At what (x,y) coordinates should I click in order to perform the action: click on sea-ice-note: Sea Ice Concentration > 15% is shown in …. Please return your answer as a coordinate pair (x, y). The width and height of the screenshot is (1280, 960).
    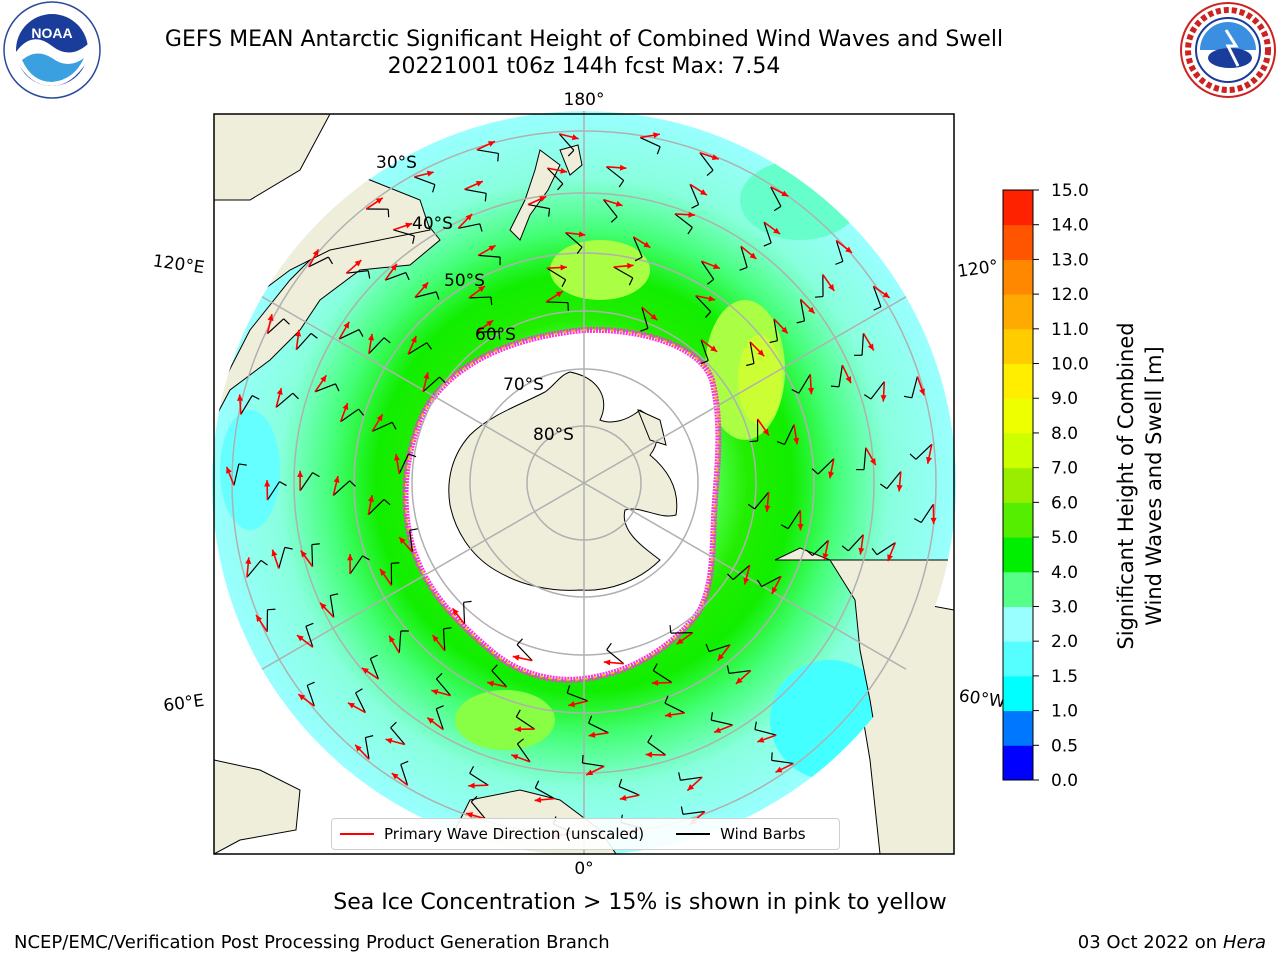
    Looking at the image, I should click on (640, 902).